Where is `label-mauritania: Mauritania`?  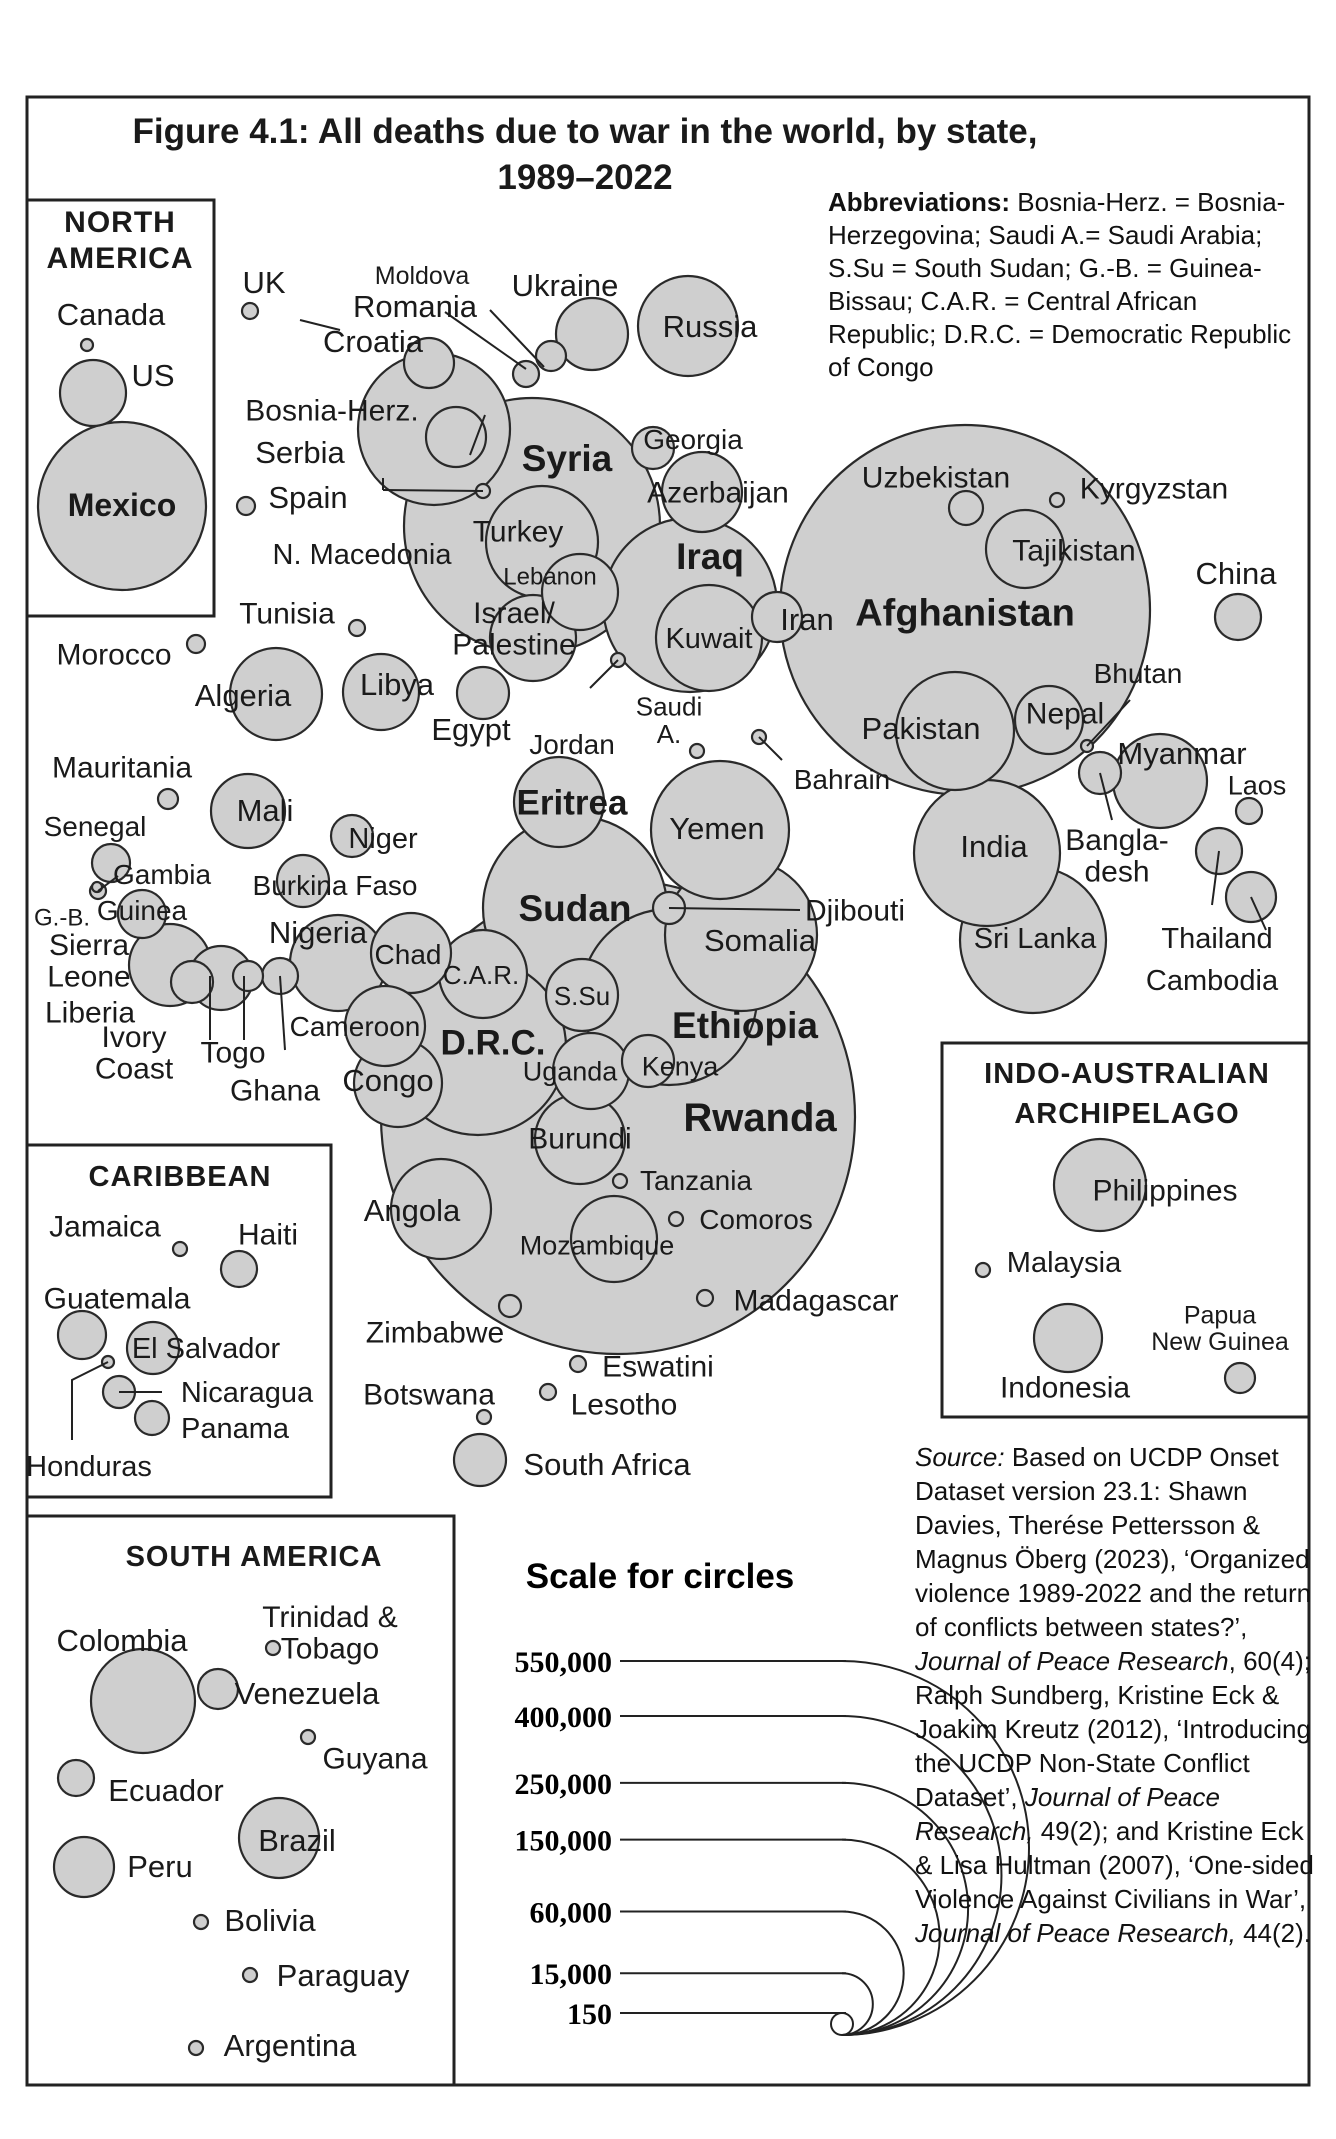 label-mauritania: Mauritania is located at coordinates (122, 768).